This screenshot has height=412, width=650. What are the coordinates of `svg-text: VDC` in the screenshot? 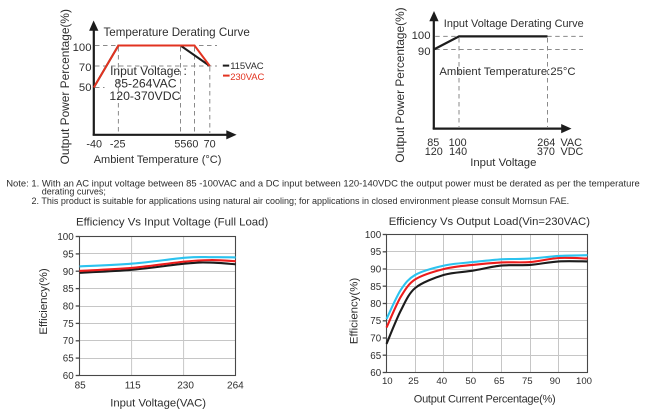 It's located at (572, 152).